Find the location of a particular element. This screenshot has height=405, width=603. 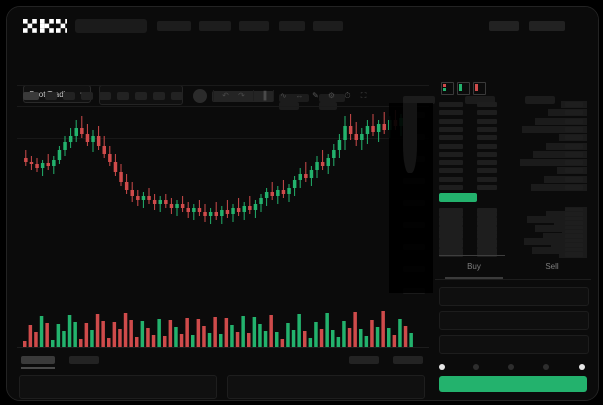

price-input is located at coordinates (514, 296).